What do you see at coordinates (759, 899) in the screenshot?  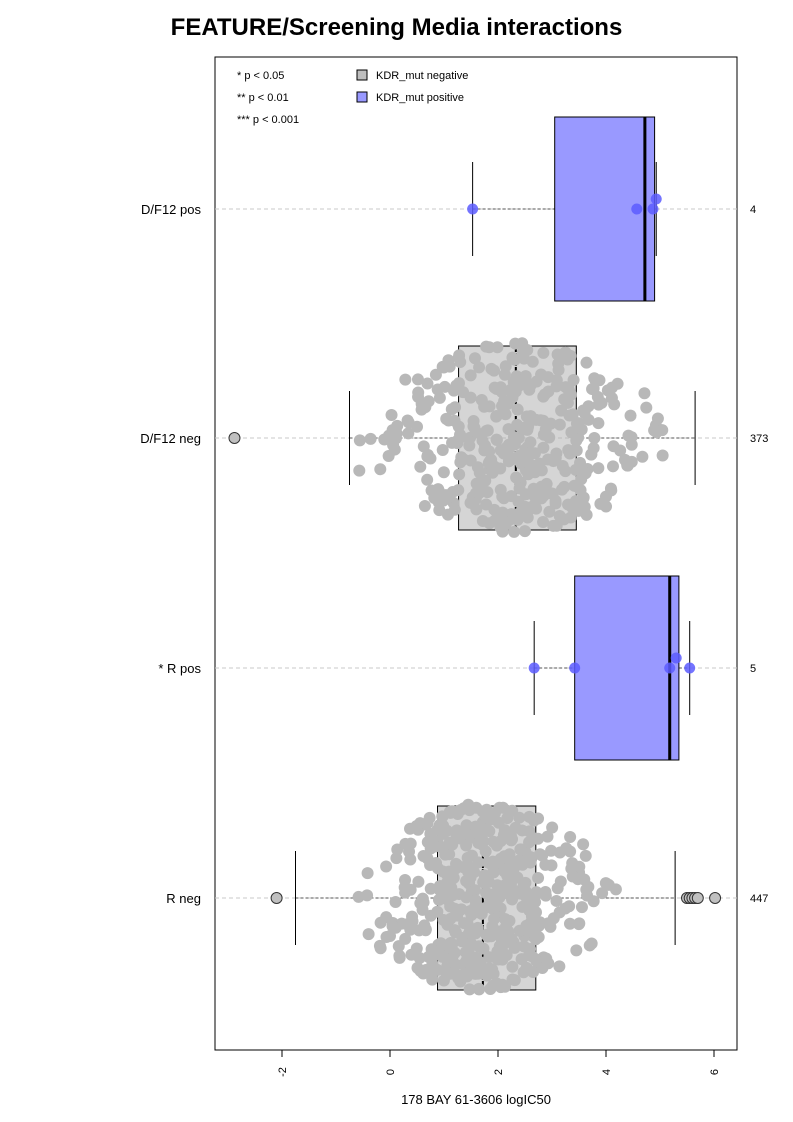 I see `group-count-label: 447` at bounding box center [759, 899].